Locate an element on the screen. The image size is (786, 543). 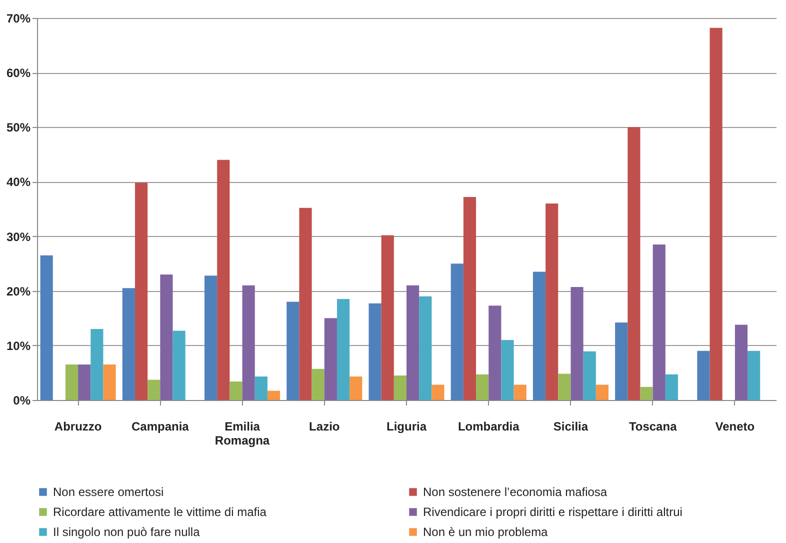
y-tick-label: 0% is located at coordinates (22, 401).